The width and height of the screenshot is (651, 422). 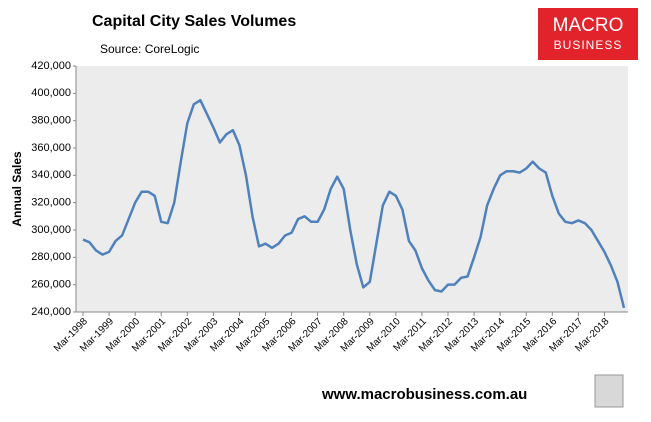 I want to click on subtitle: Source: CoreLogic, so click(x=149, y=49).